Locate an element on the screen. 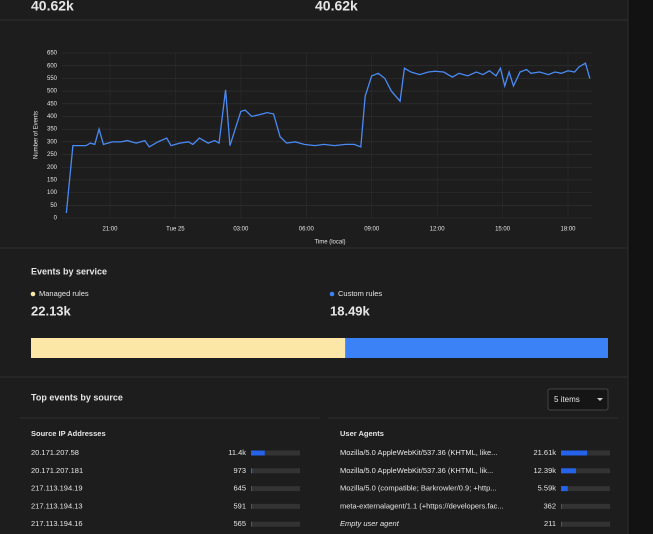 This screenshot has height=534, width=653. section-title: Events by service is located at coordinates (69, 271).